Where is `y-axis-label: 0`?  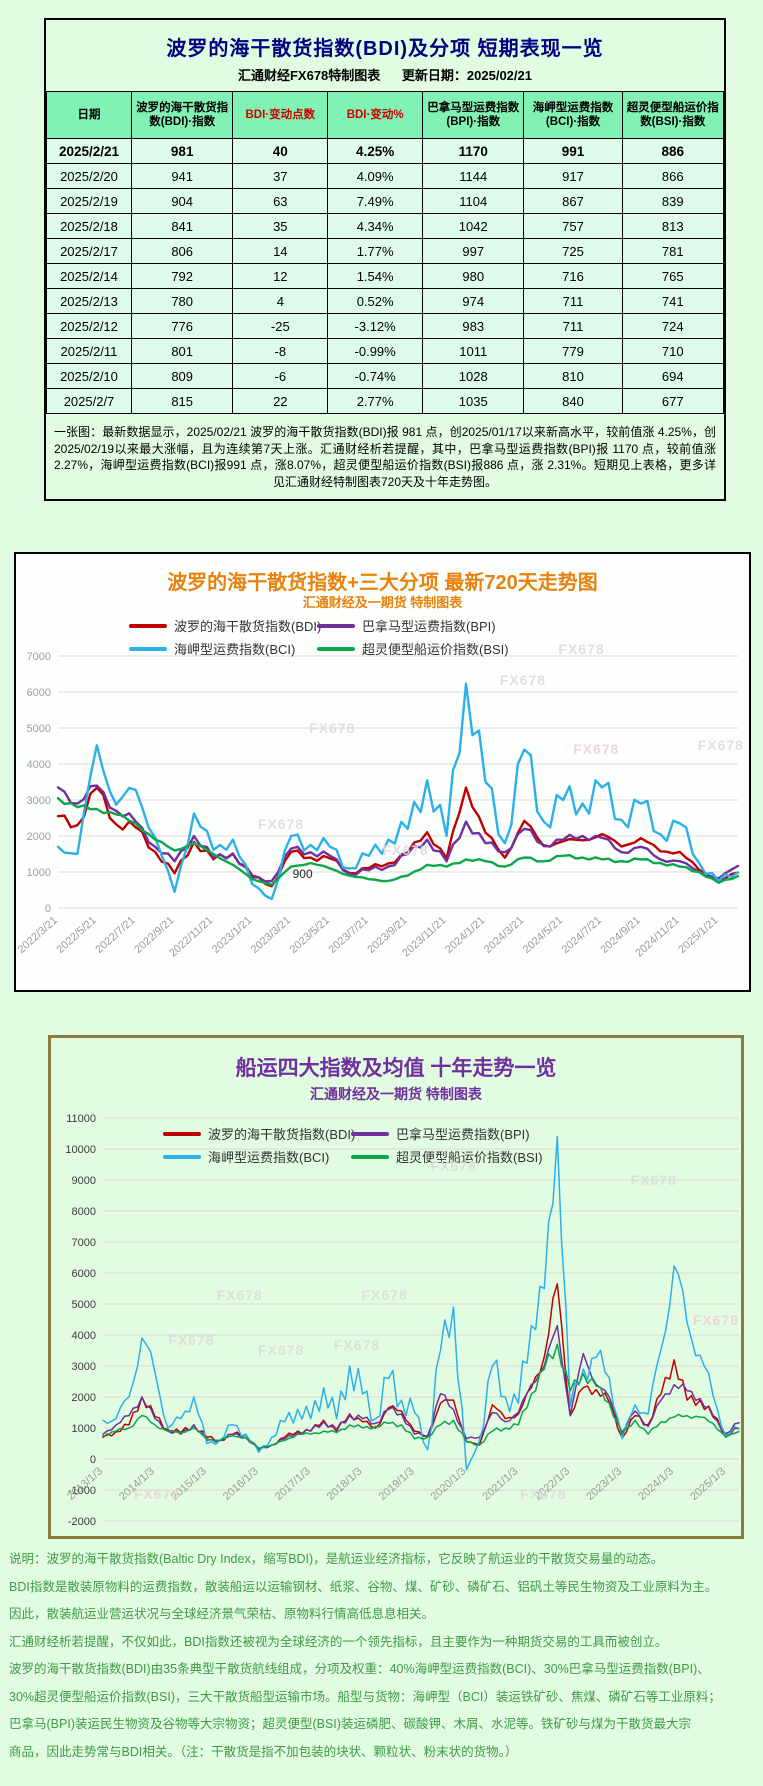 y-axis-label: 0 is located at coordinates (48, 909).